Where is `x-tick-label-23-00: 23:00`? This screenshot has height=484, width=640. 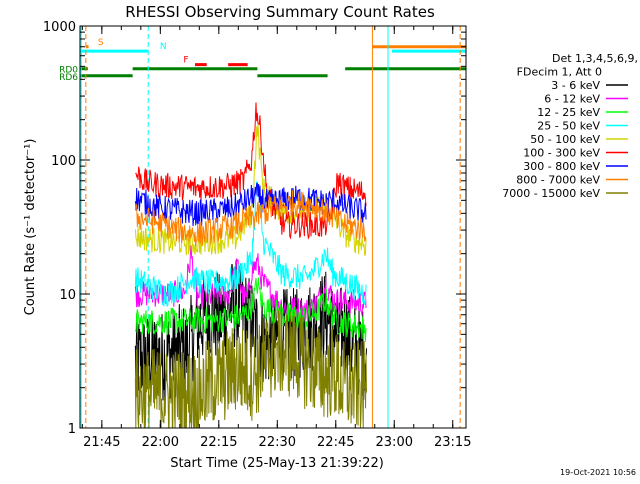
x-tick-label-23-00: 23:00 is located at coordinates (394, 442).